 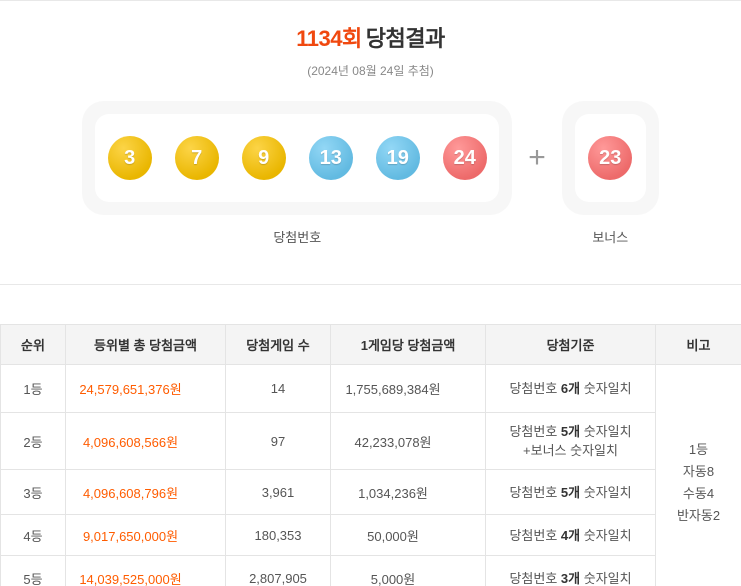 I want to click on title-area: 1134회 당첨결과 (2024년 08월 24일 추첨), so click(x=370, y=40).